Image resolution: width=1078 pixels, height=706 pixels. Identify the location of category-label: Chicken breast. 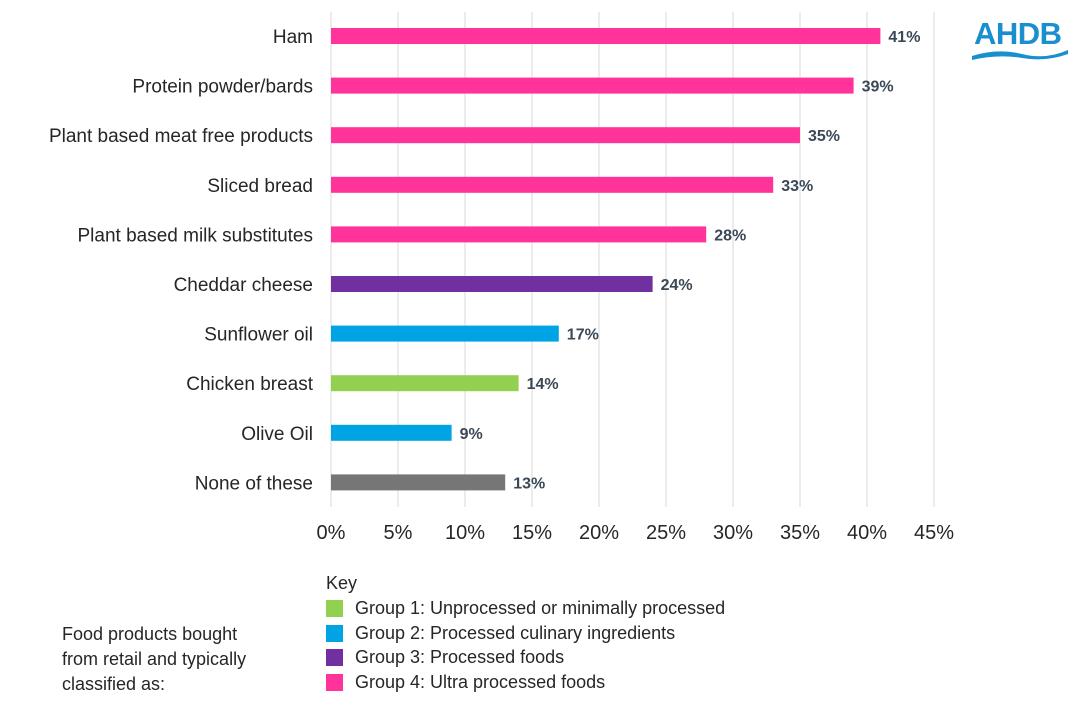
(249, 384).